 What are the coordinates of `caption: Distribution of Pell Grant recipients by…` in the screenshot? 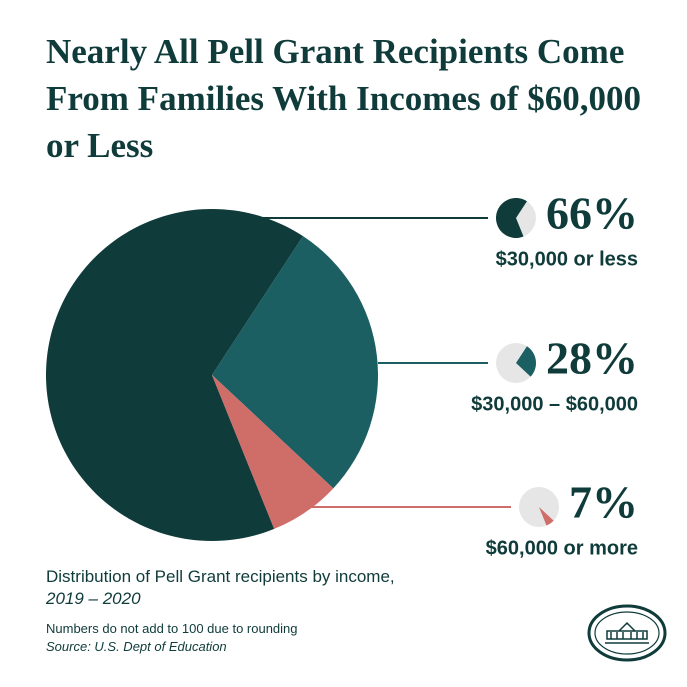 It's located at (220, 576).